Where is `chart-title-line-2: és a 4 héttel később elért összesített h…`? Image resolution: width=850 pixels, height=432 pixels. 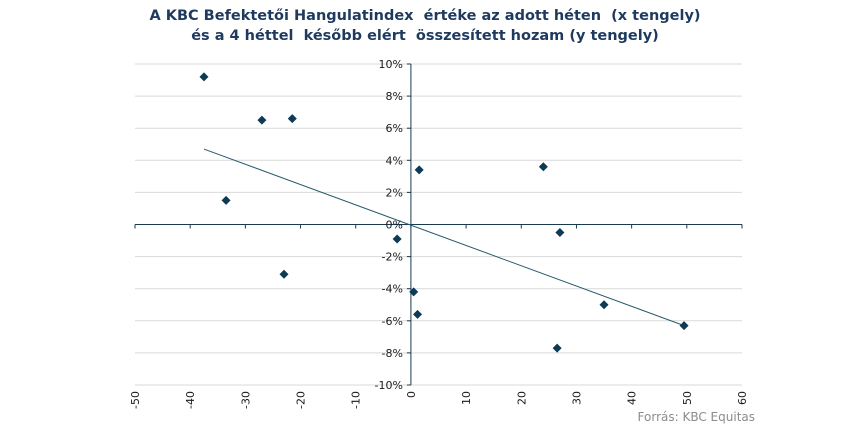
chart-title-line-2: és a 4 héttel később elért összesített h… is located at coordinates (425, 36).